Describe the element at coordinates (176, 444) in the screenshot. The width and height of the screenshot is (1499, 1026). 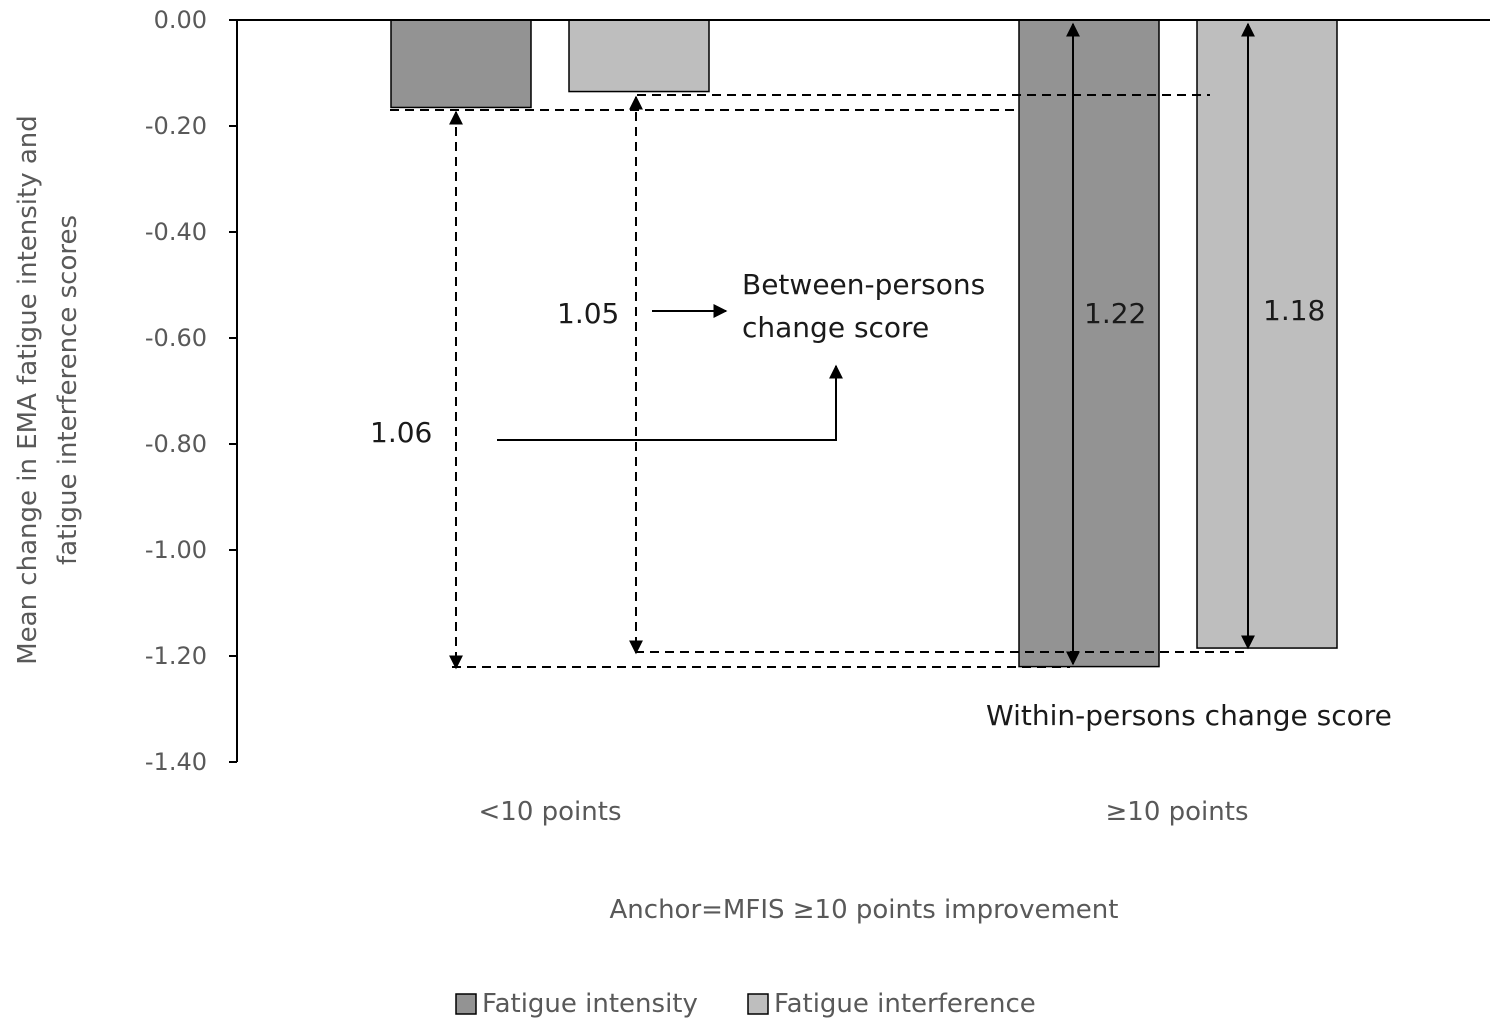
I see `y-tick-label: -0.80` at that location.